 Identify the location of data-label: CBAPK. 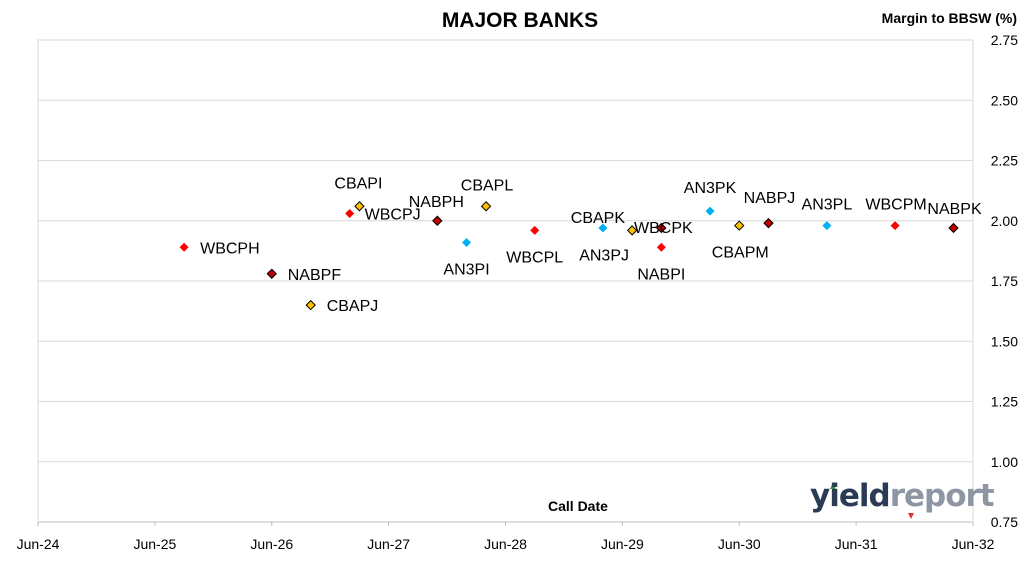
(598, 218).